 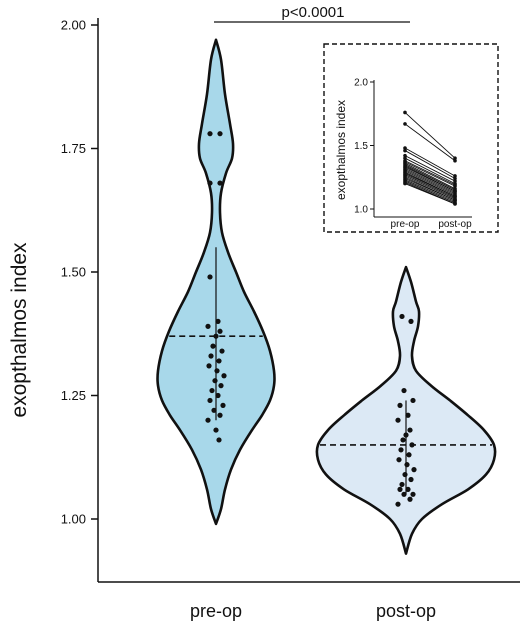 What do you see at coordinates (73, 395) in the screenshot?
I see `y-tick-label: 1.25` at bounding box center [73, 395].